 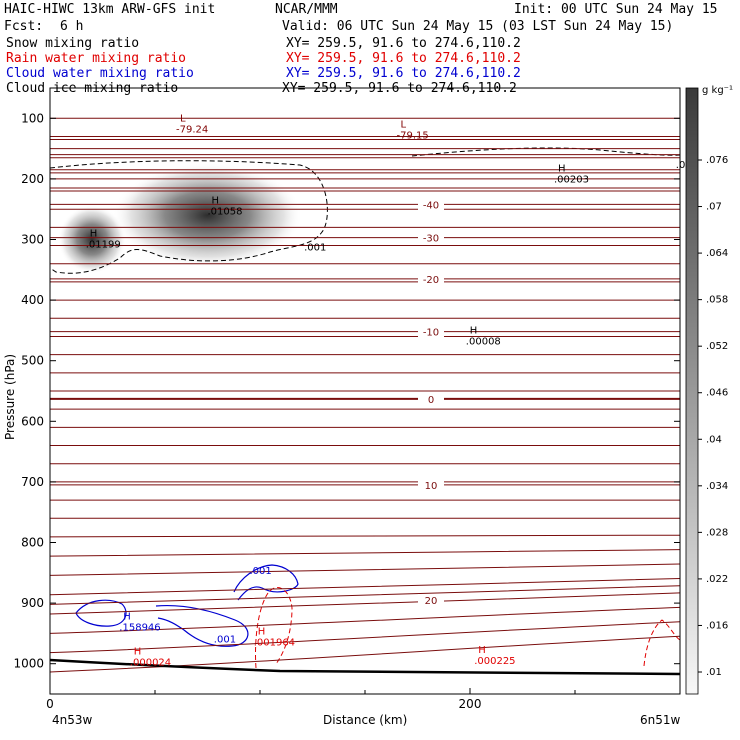 I want to click on y-axis-label: Pressure (hPa), so click(x=10, y=397).